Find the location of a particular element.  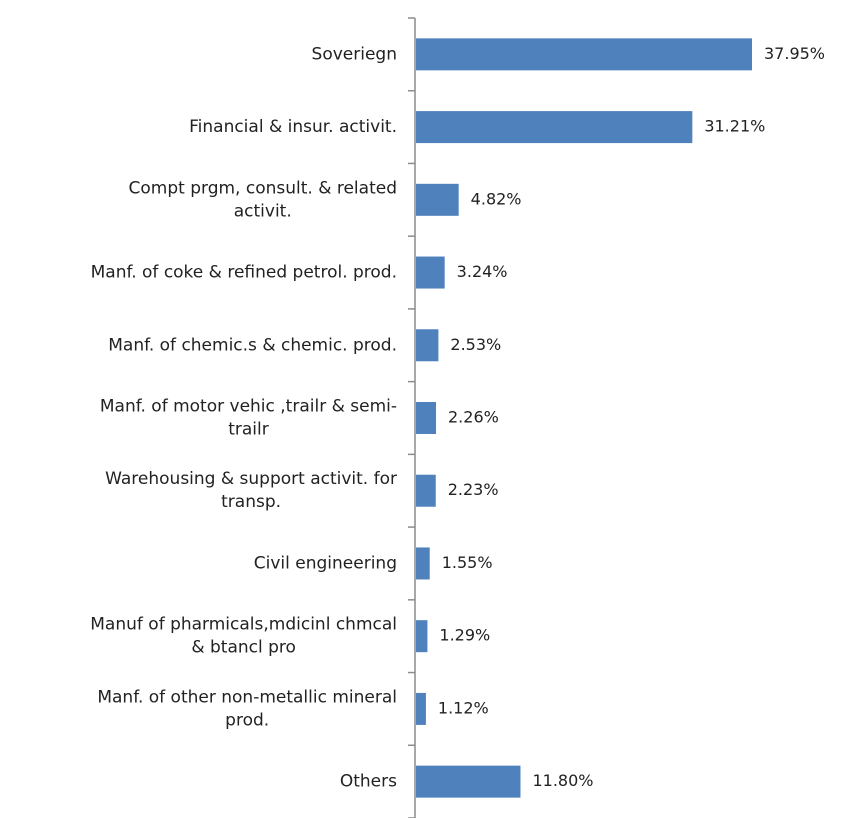

data-label: 37.95% is located at coordinates (794, 53).